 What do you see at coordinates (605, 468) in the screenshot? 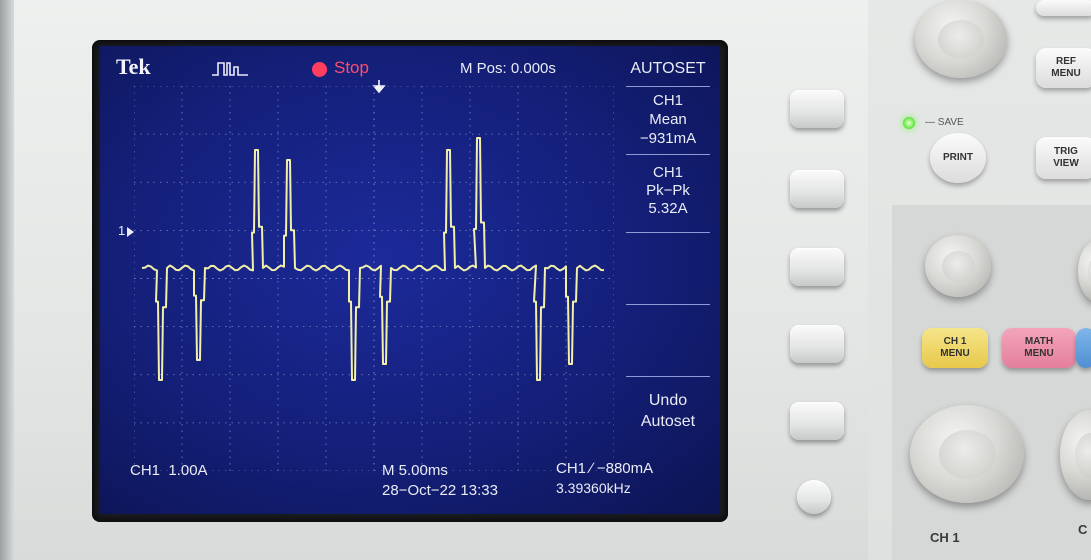
I see `trigger-readout: CH1 ∕ −880mA` at bounding box center [605, 468].